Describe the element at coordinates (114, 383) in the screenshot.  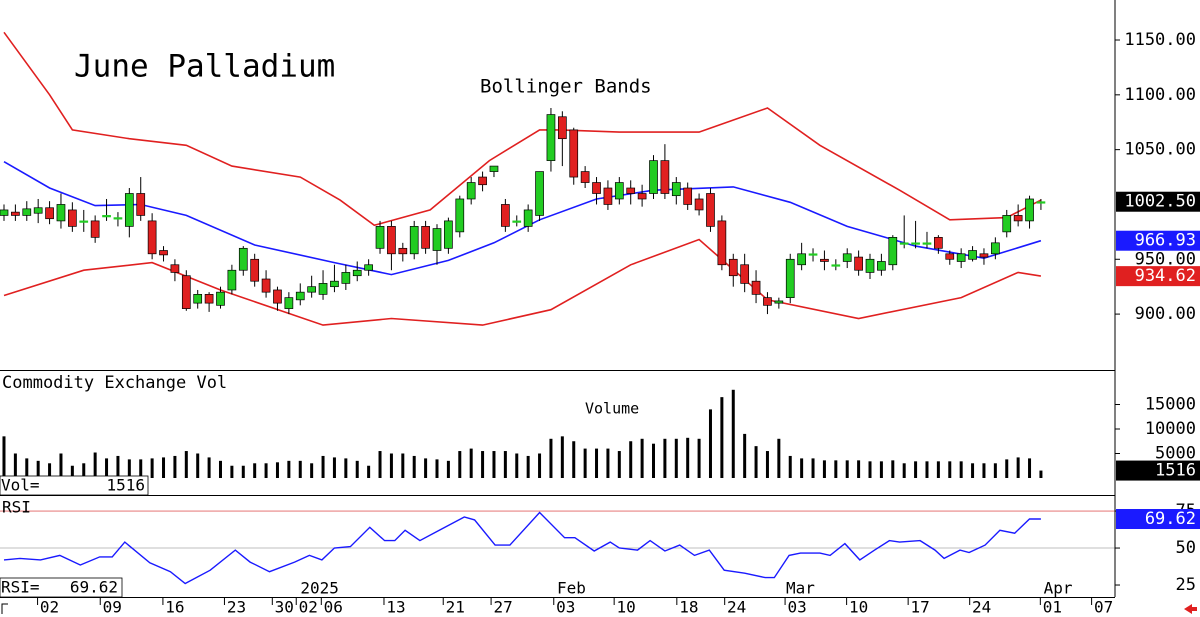
I see `panel-title: Commodity Exchange Vol` at that location.